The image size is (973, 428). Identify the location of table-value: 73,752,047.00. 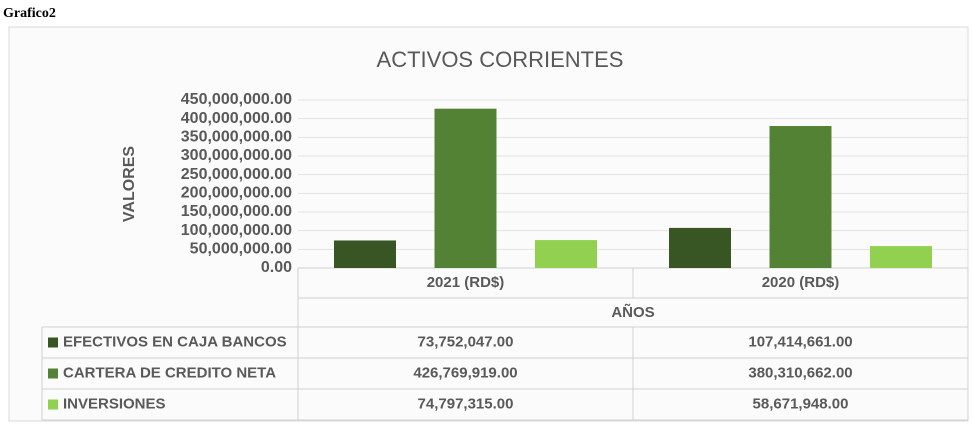
(466, 341).